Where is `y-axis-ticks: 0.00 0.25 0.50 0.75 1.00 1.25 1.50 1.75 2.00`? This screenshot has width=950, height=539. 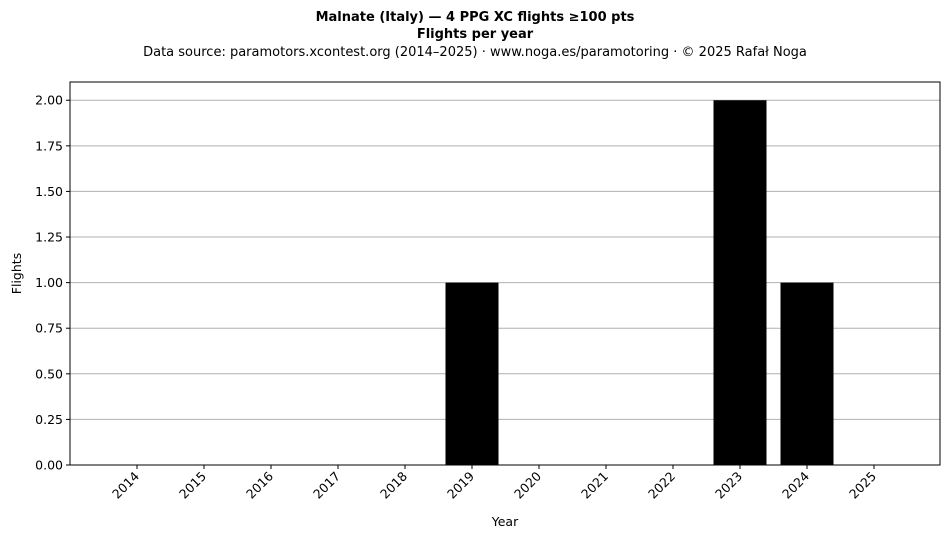 y-axis-ticks: 0.00 0.25 0.50 0.75 1.00 1.25 1.50 1.75 2.00 is located at coordinates (52, 283).